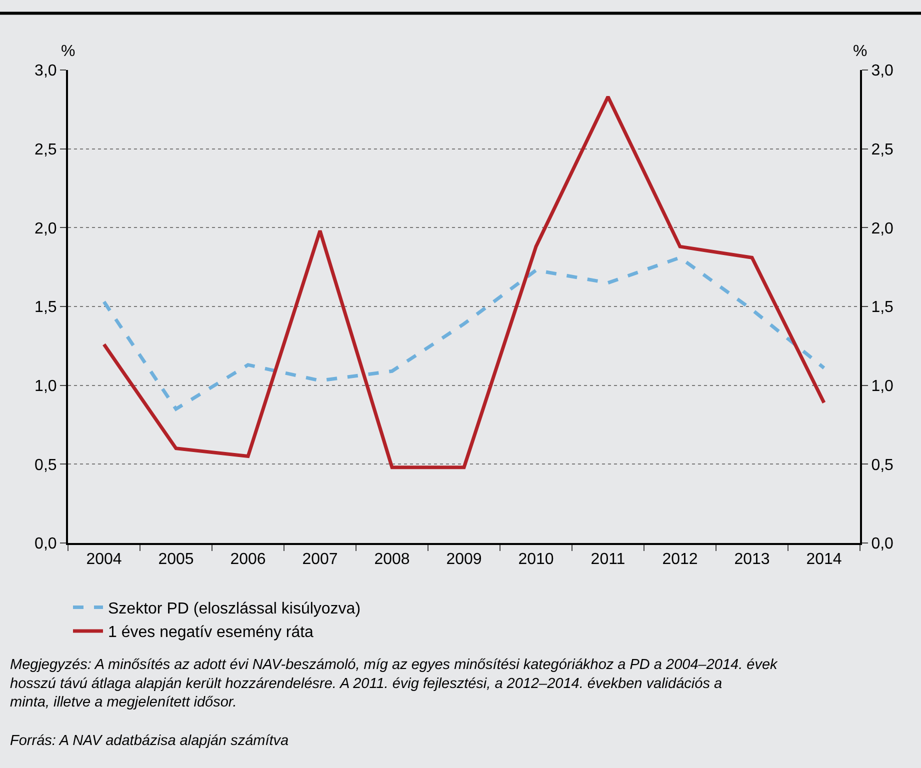 This screenshot has height=768, width=921. Describe the element at coordinates (824, 559) in the screenshot. I see `x-tick-label: 2014` at that location.